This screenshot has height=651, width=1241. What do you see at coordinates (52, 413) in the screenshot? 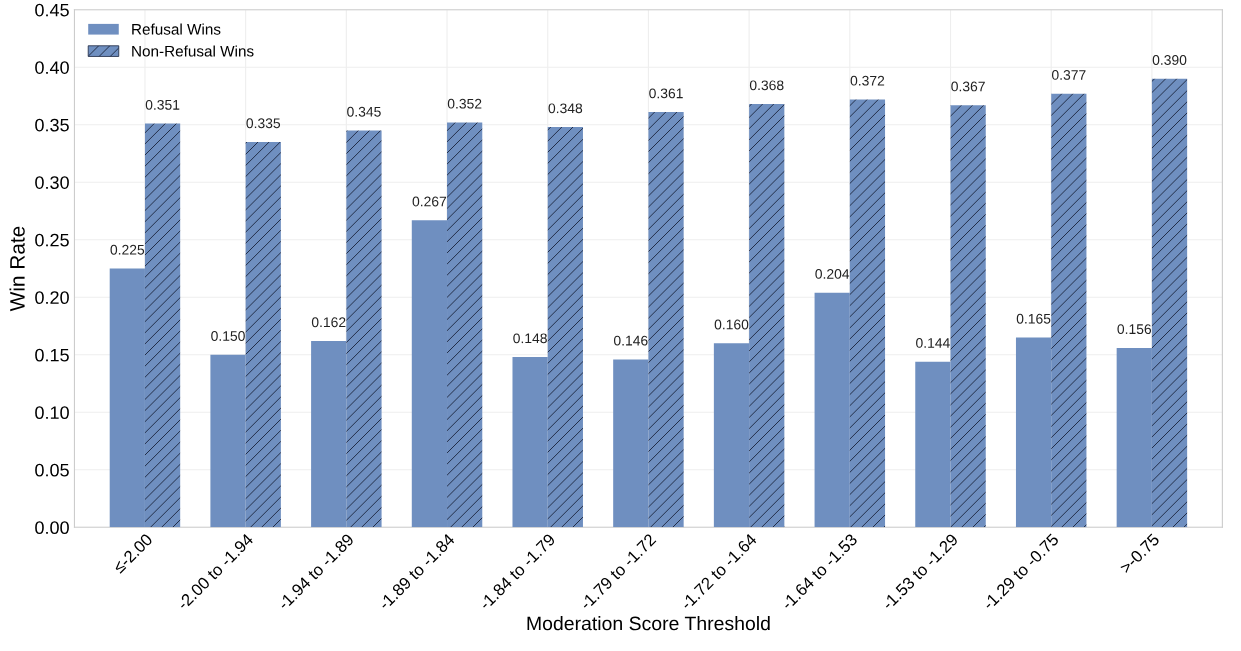
I see `y-tick-label: 0.10` at bounding box center [52, 413].